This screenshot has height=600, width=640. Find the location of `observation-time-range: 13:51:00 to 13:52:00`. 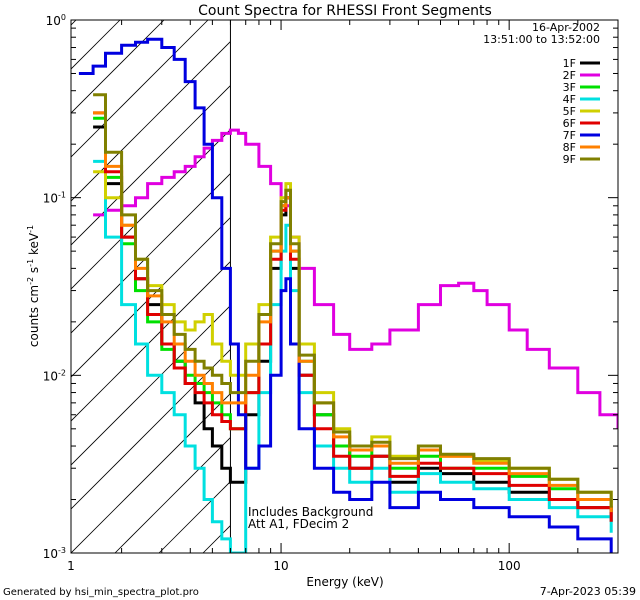

observation-time-range: 13:51:00 to 13:52:00 is located at coordinates (541, 39).